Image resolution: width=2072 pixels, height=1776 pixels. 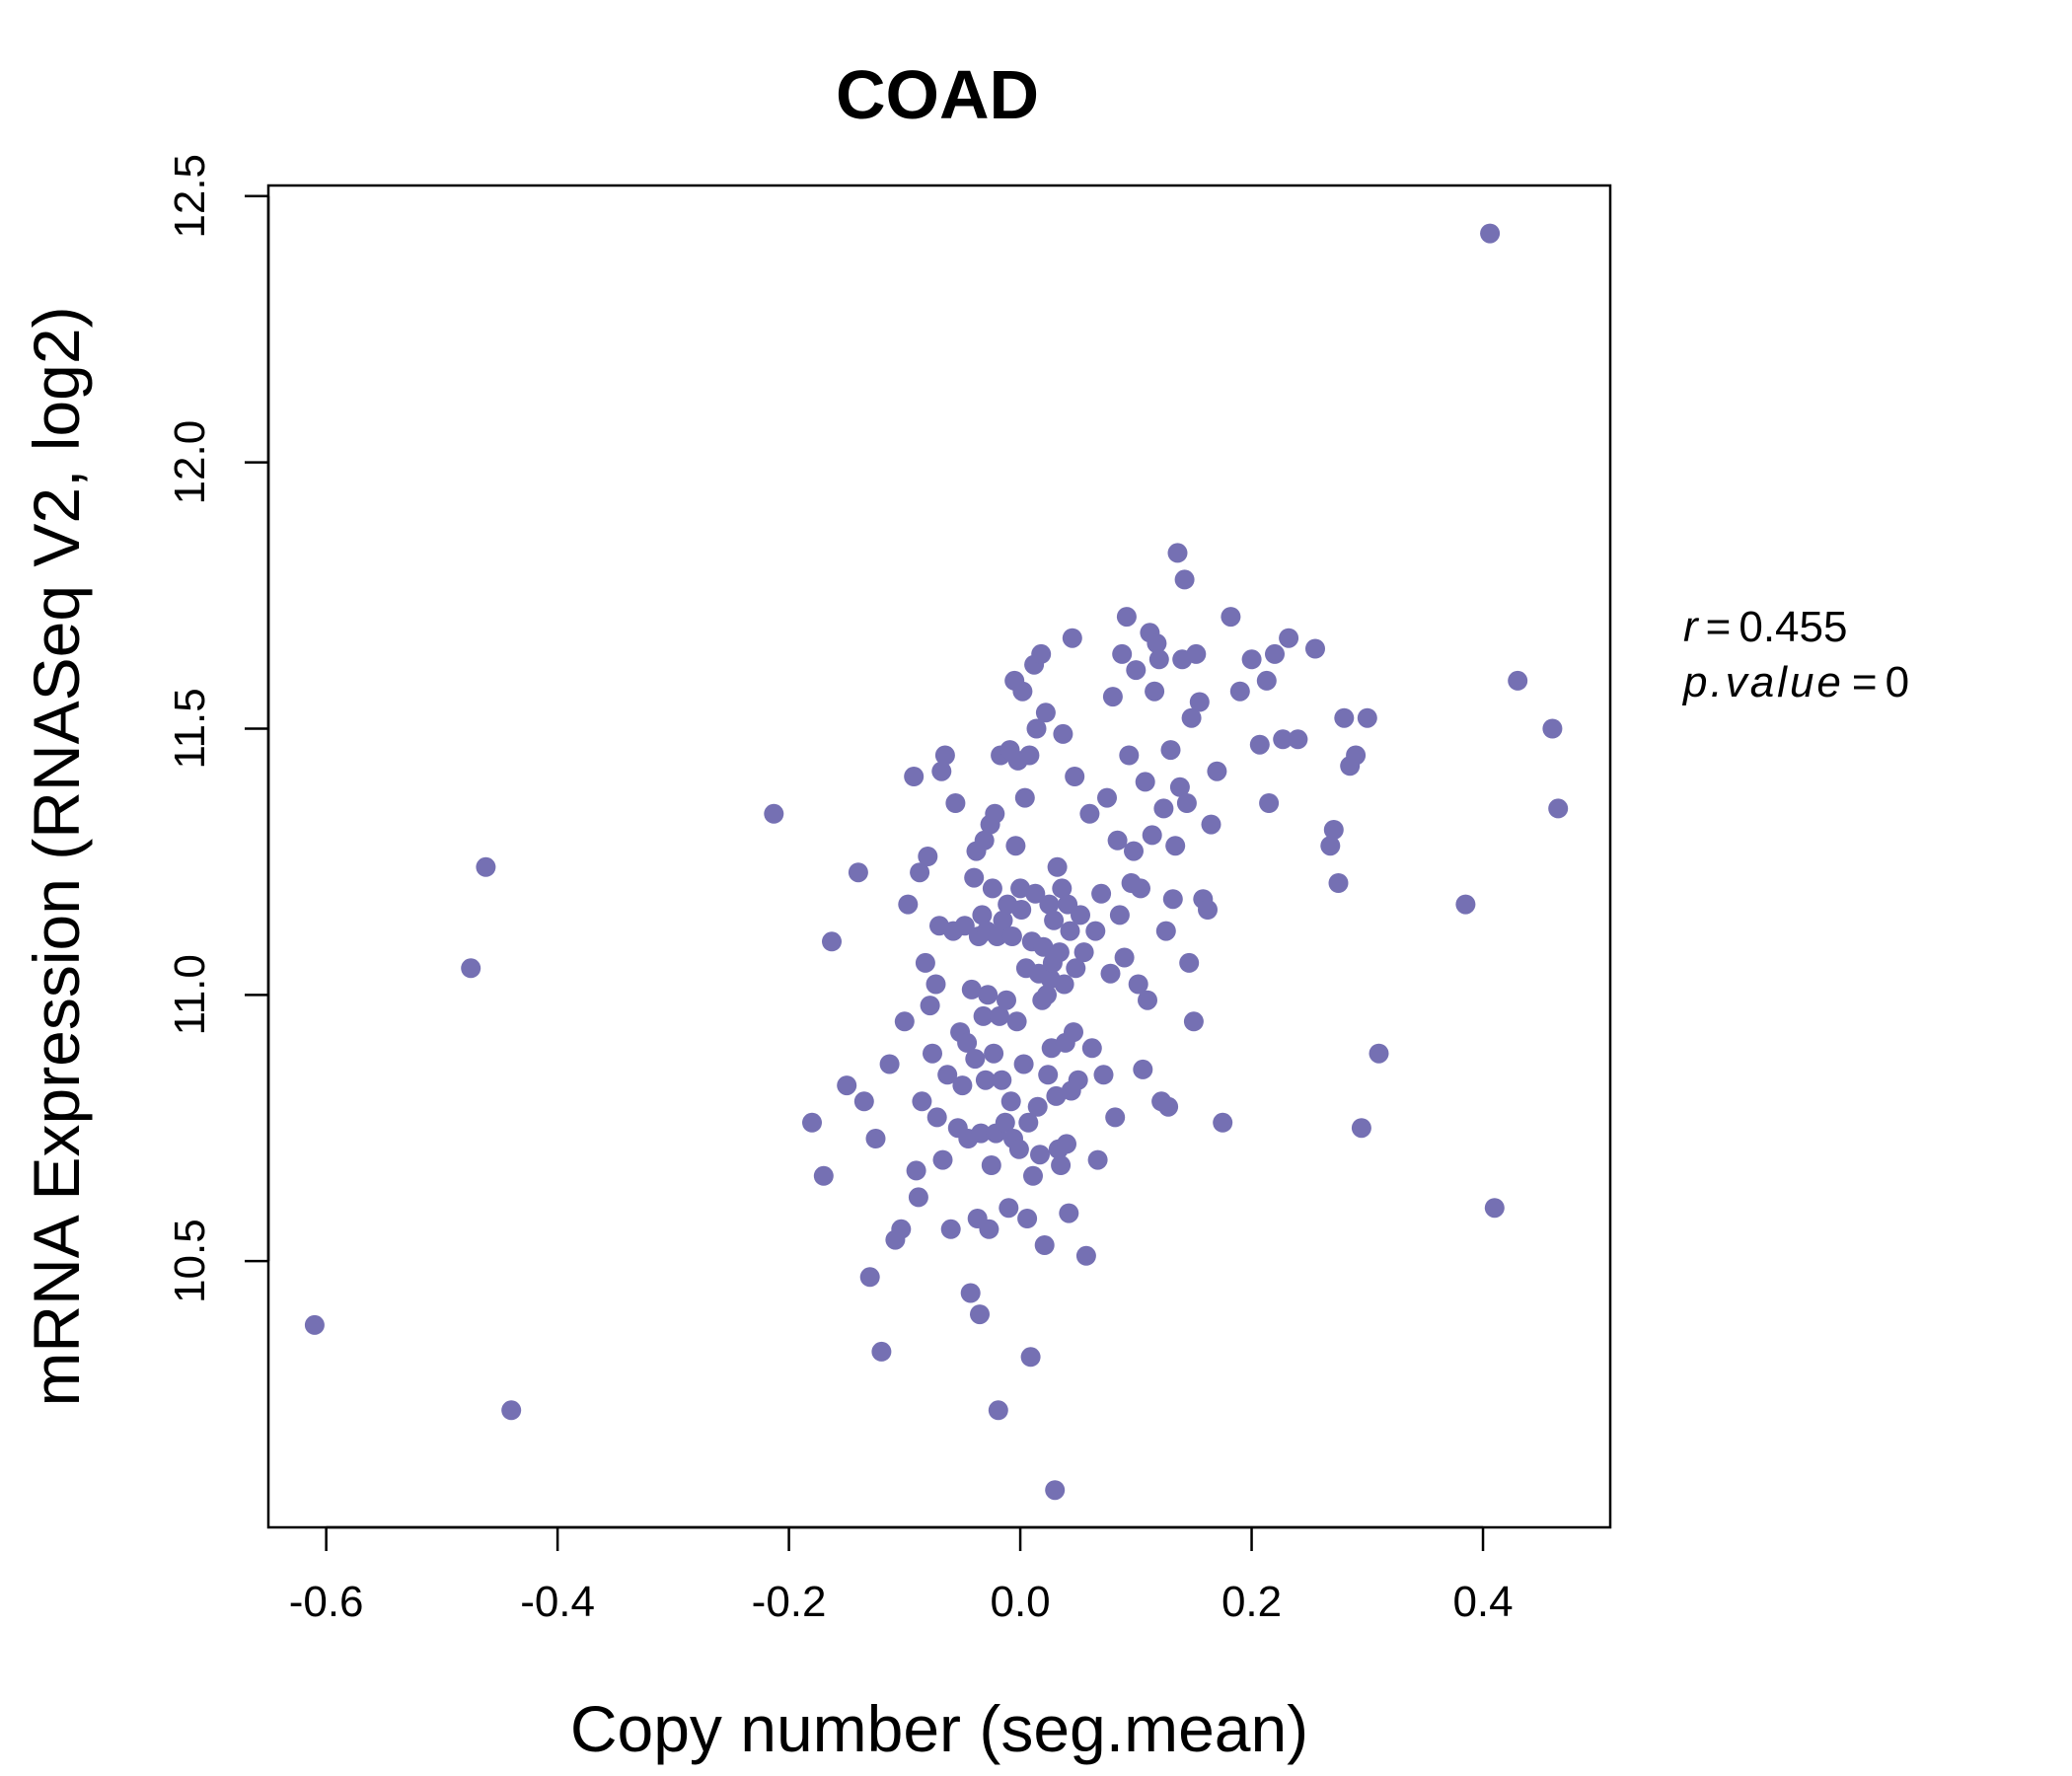 What do you see at coordinates (1483, 1602) in the screenshot?
I see `x-tick-label: 0.4` at bounding box center [1483, 1602].